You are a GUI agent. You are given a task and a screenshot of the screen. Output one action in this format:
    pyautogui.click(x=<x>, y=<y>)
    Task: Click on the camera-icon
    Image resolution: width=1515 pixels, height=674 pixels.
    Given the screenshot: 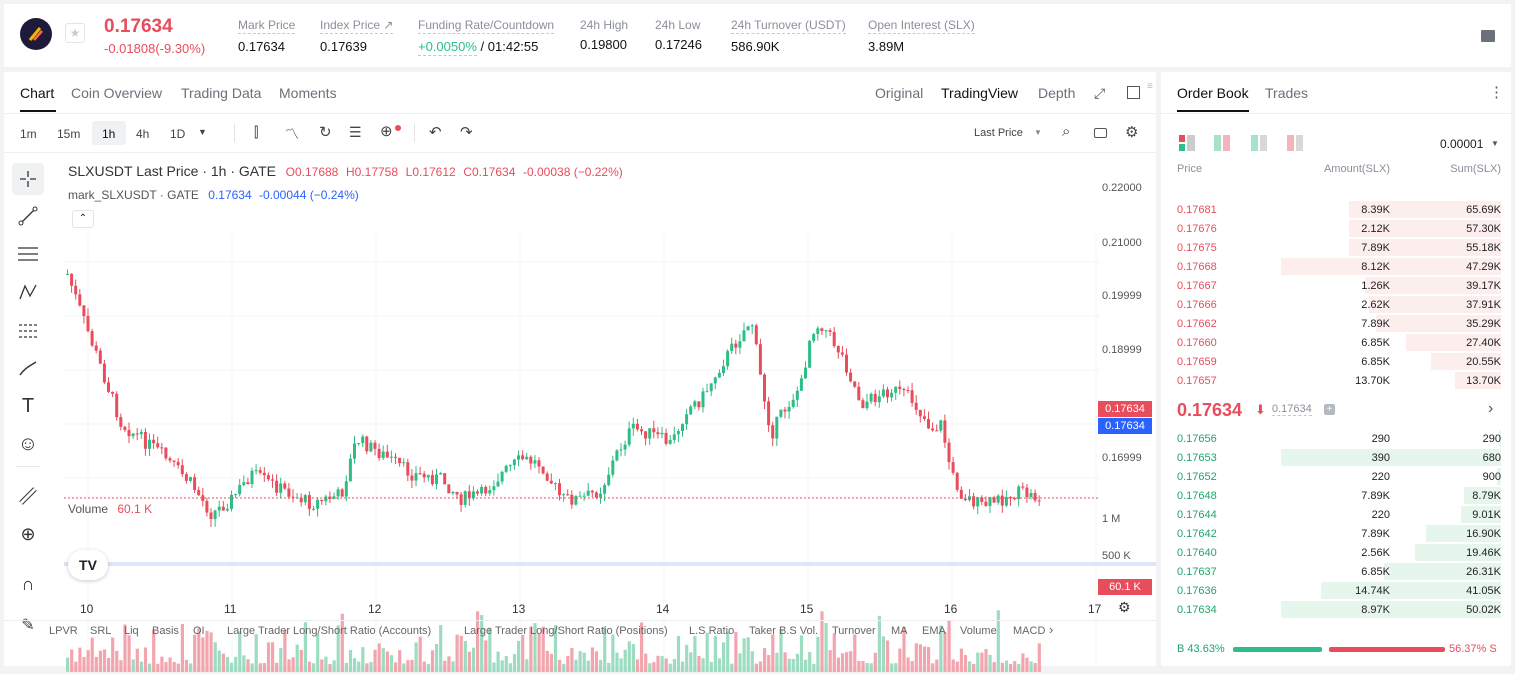 What is the action you would take?
    pyautogui.click(x=1100, y=133)
    